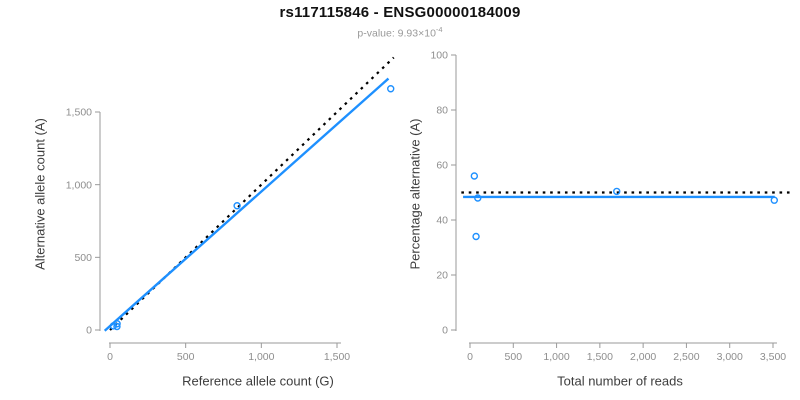  I want to click on page-title: rs117115846 - ENSG00000184009, so click(400, 12).